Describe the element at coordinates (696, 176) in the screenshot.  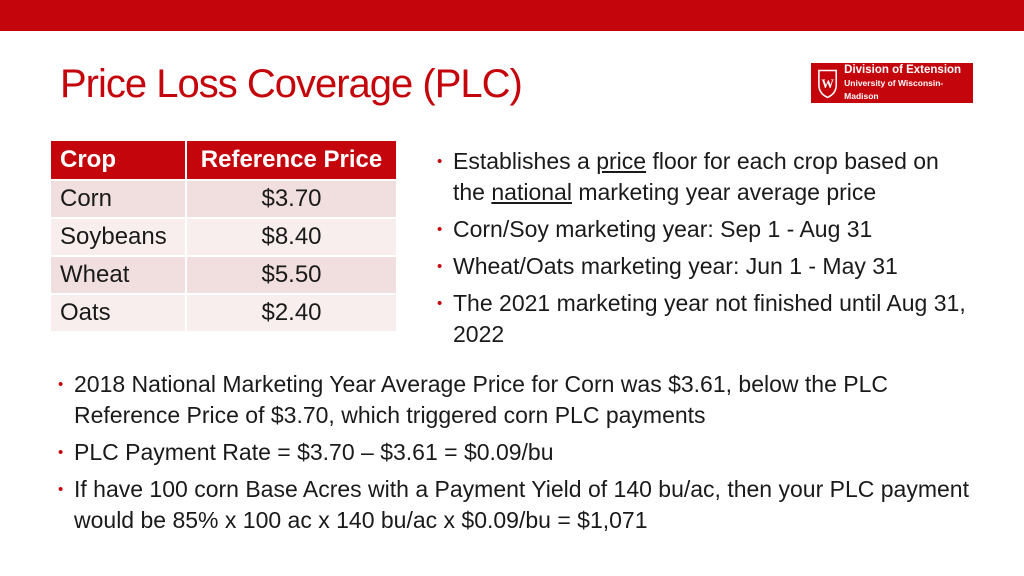
I see `bullet-text-mid: floor for each crop based on the` at that location.